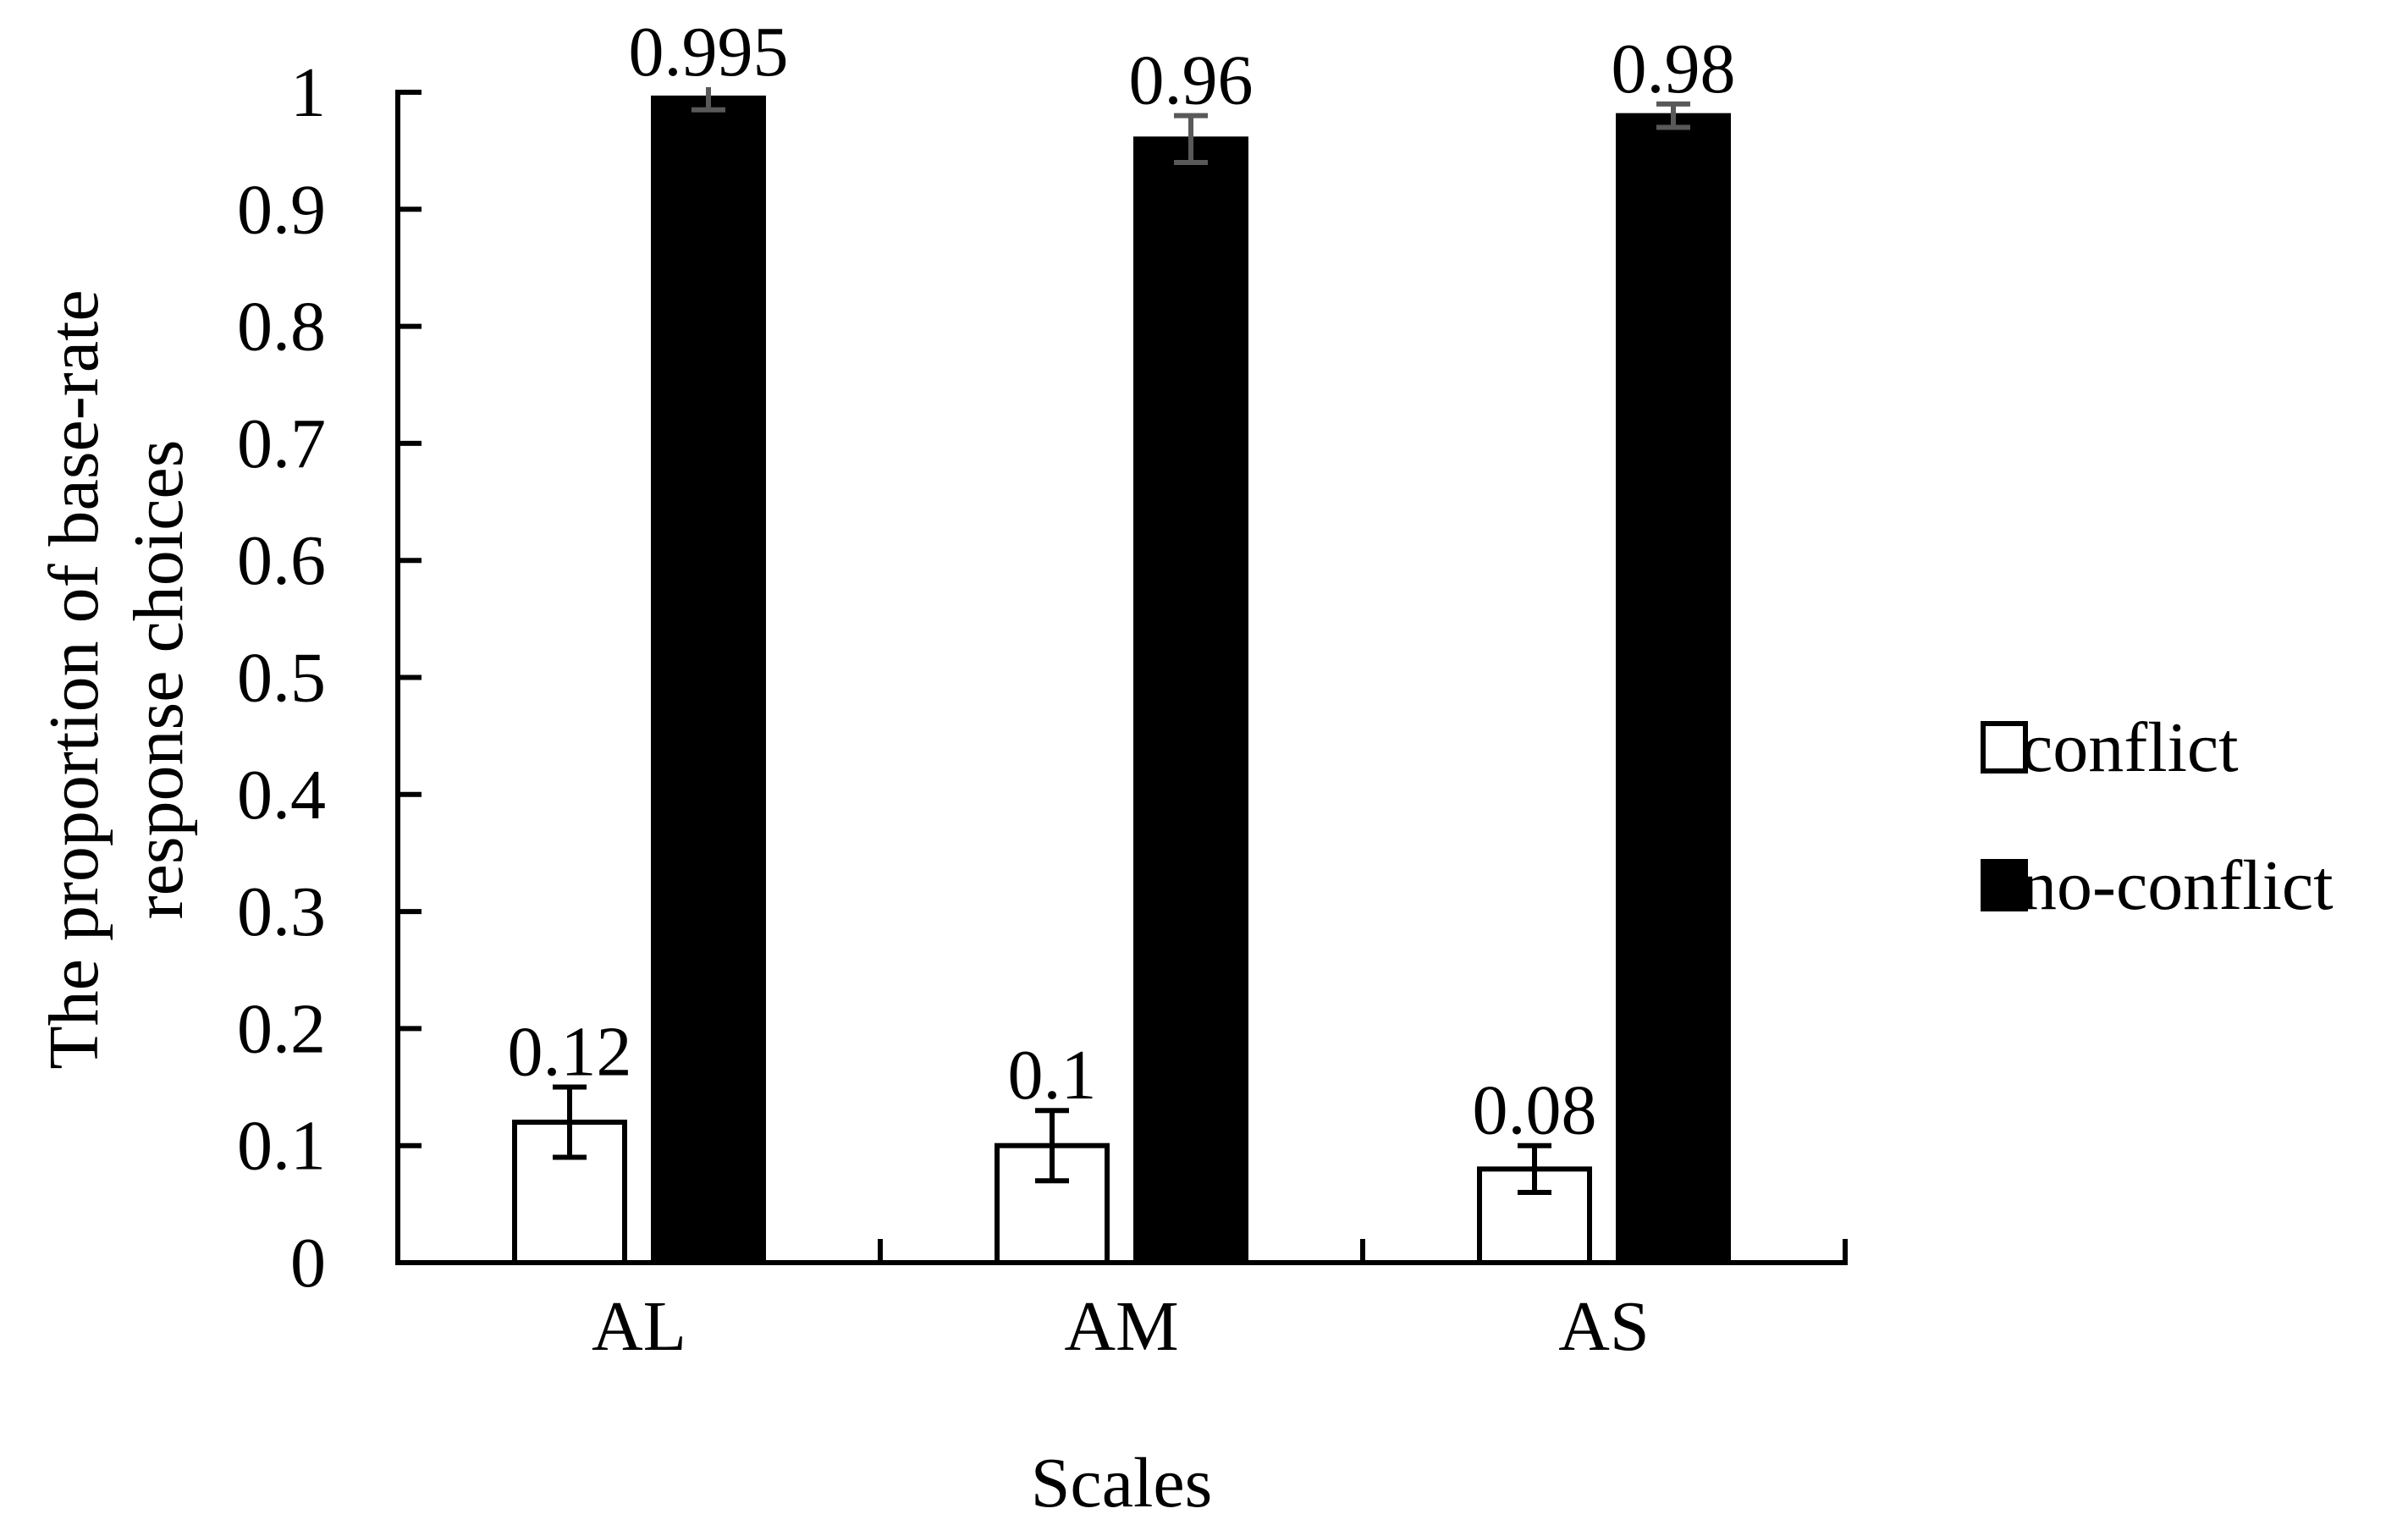  What do you see at coordinates (308, 1263) in the screenshot?
I see `y-tick-label: 0` at bounding box center [308, 1263].